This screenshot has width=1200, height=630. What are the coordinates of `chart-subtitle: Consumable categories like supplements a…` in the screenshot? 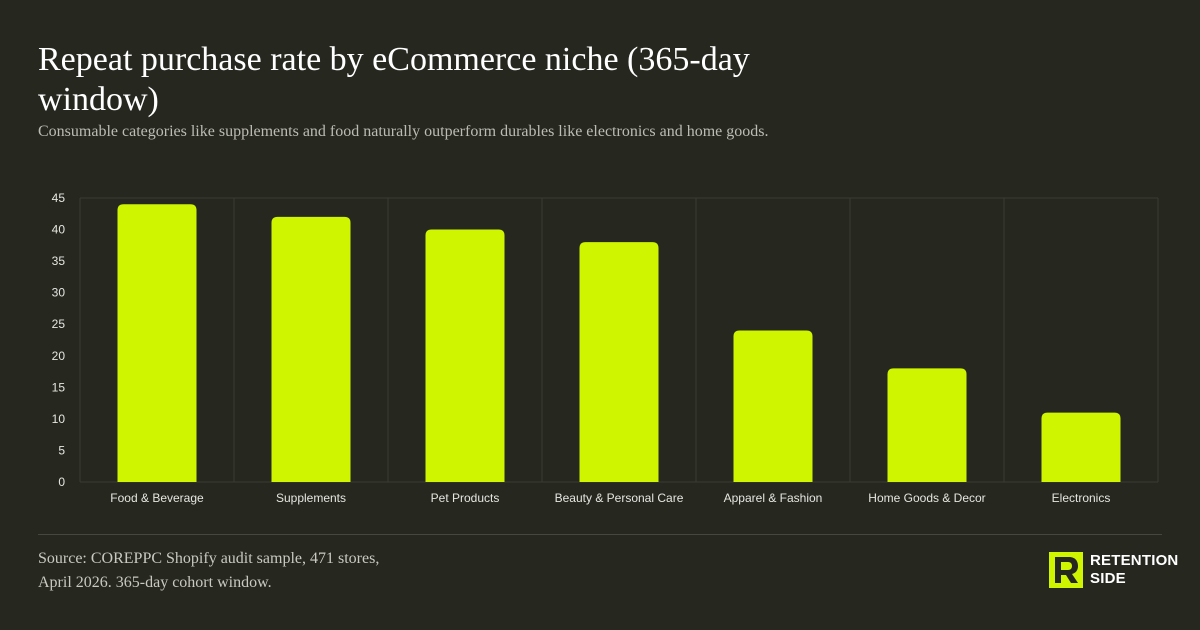 It's located at (403, 131).